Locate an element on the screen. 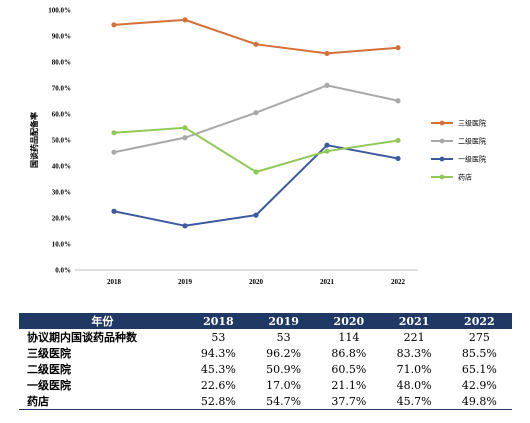 The width and height of the screenshot is (530, 423). table-cell: 45.7% is located at coordinates (414, 401).